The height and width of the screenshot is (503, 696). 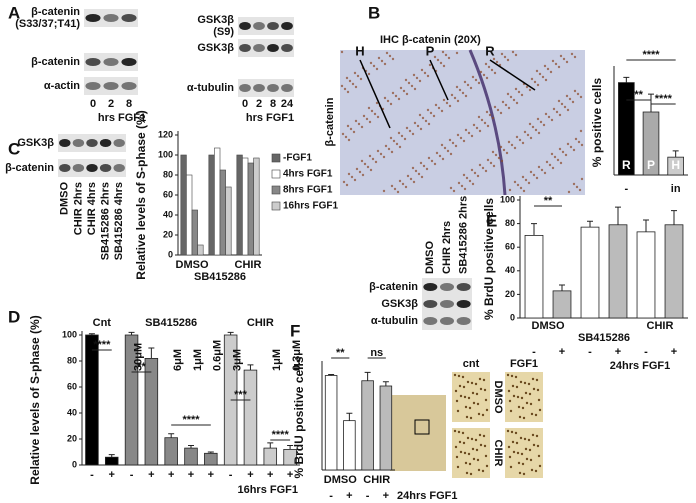 What do you see at coordinates (491, 220) in the screenshot?
I see `panel-label: E` at bounding box center [491, 220].